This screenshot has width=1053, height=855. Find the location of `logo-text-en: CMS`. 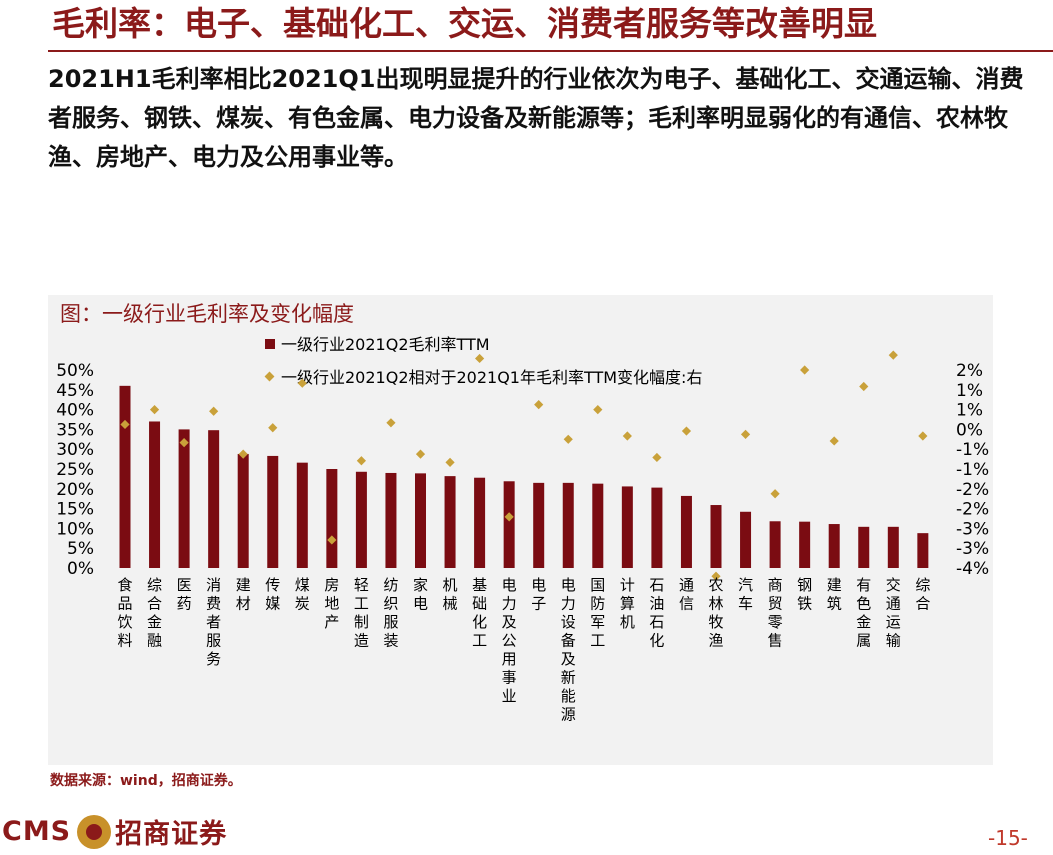

logo-text-en: CMS is located at coordinates (37, 831).